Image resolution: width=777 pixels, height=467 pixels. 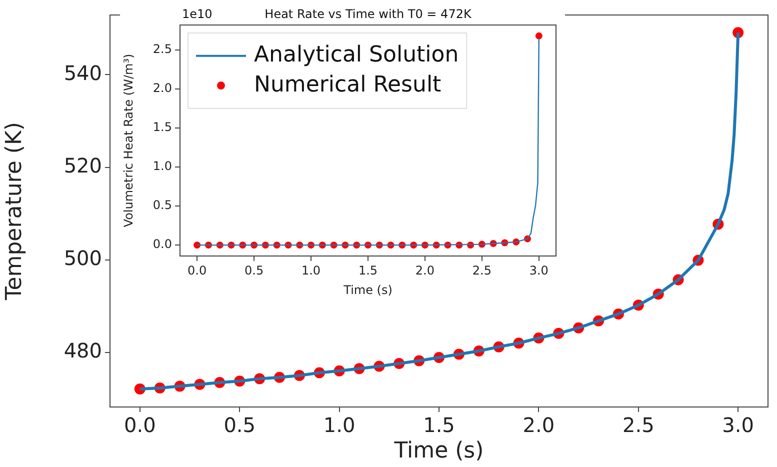 What do you see at coordinates (162, 49) in the screenshot?
I see `y-tick-label: 2.5` at bounding box center [162, 49].